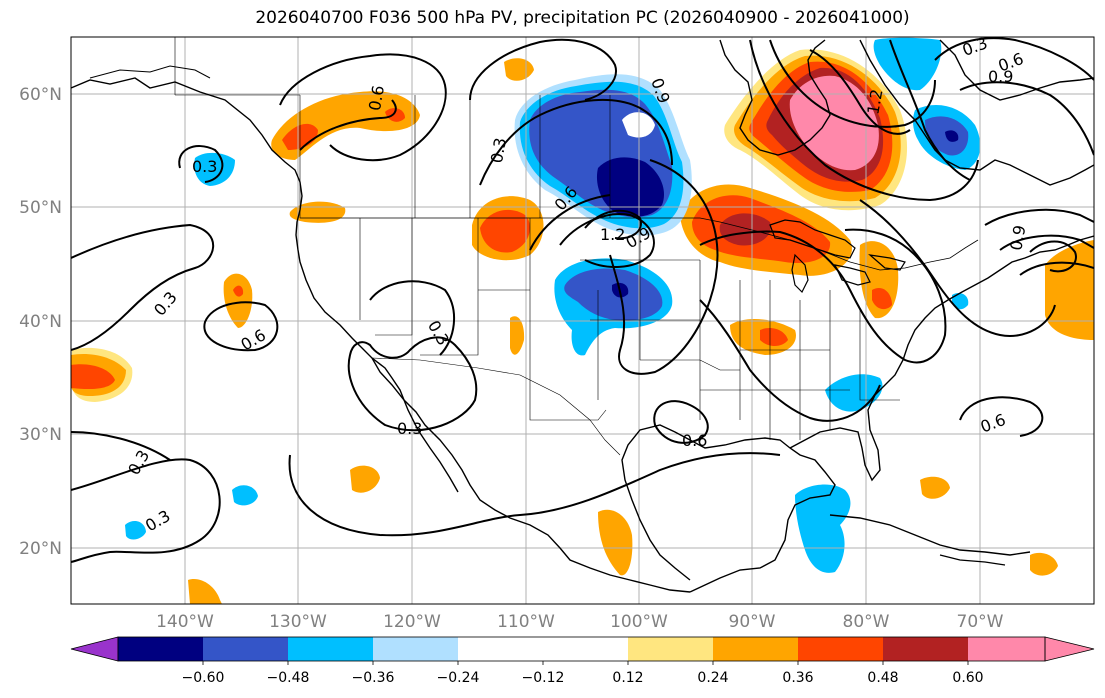 This screenshot has height=698, width=1105. Describe the element at coordinates (967, 678) in the screenshot. I see `colorbar-tick-label: 0.60` at that location.